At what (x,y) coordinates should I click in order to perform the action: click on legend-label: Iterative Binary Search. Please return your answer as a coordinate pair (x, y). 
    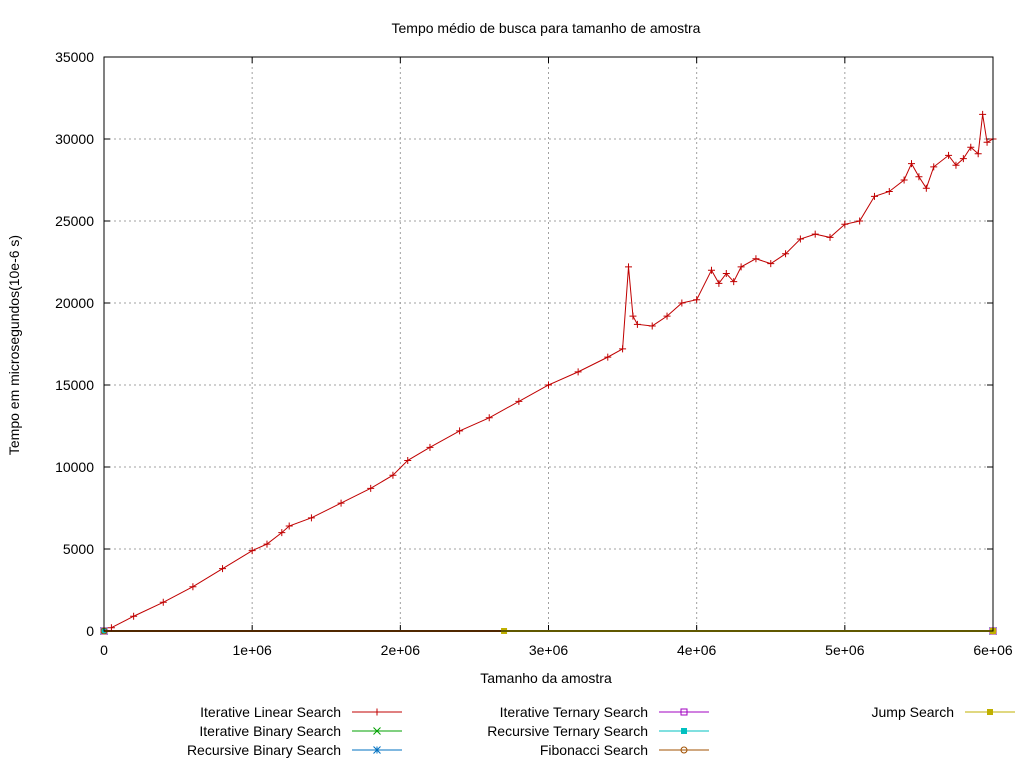
    Looking at the image, I should click on (270, 731).